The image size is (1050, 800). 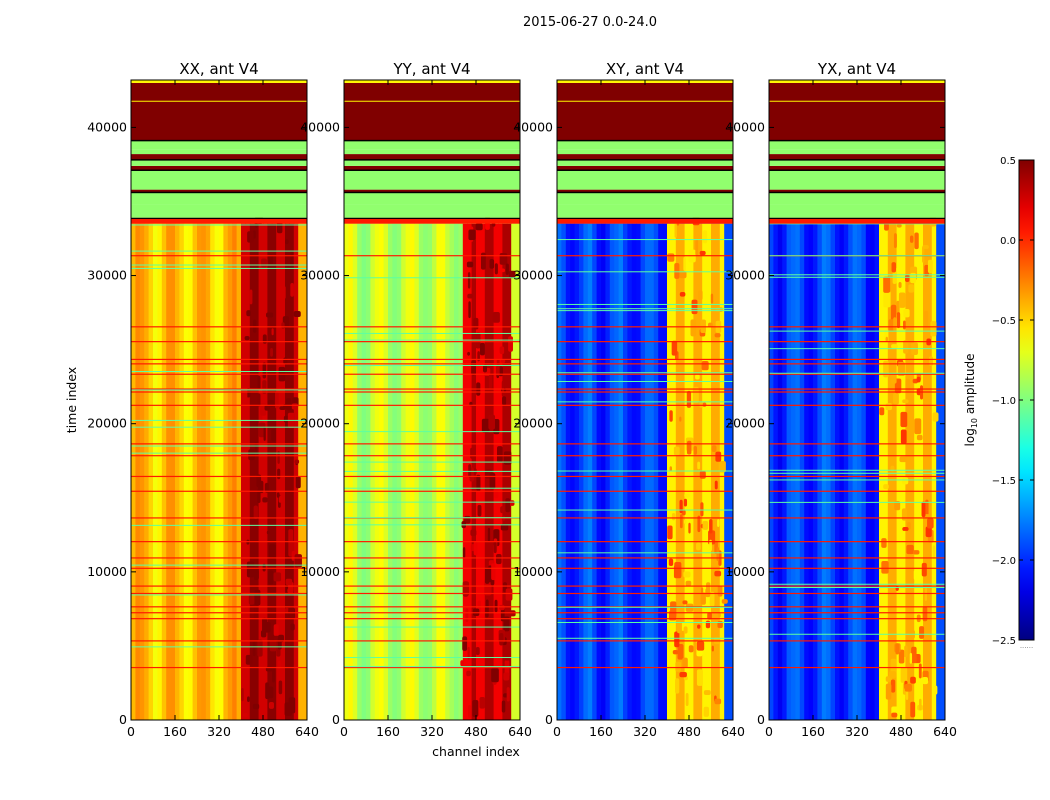 What do you see at coordinates (1008, 241) in the screenshot?
I see `colorbar-tick-label: 0.0` at bounding box center [1008, 241].